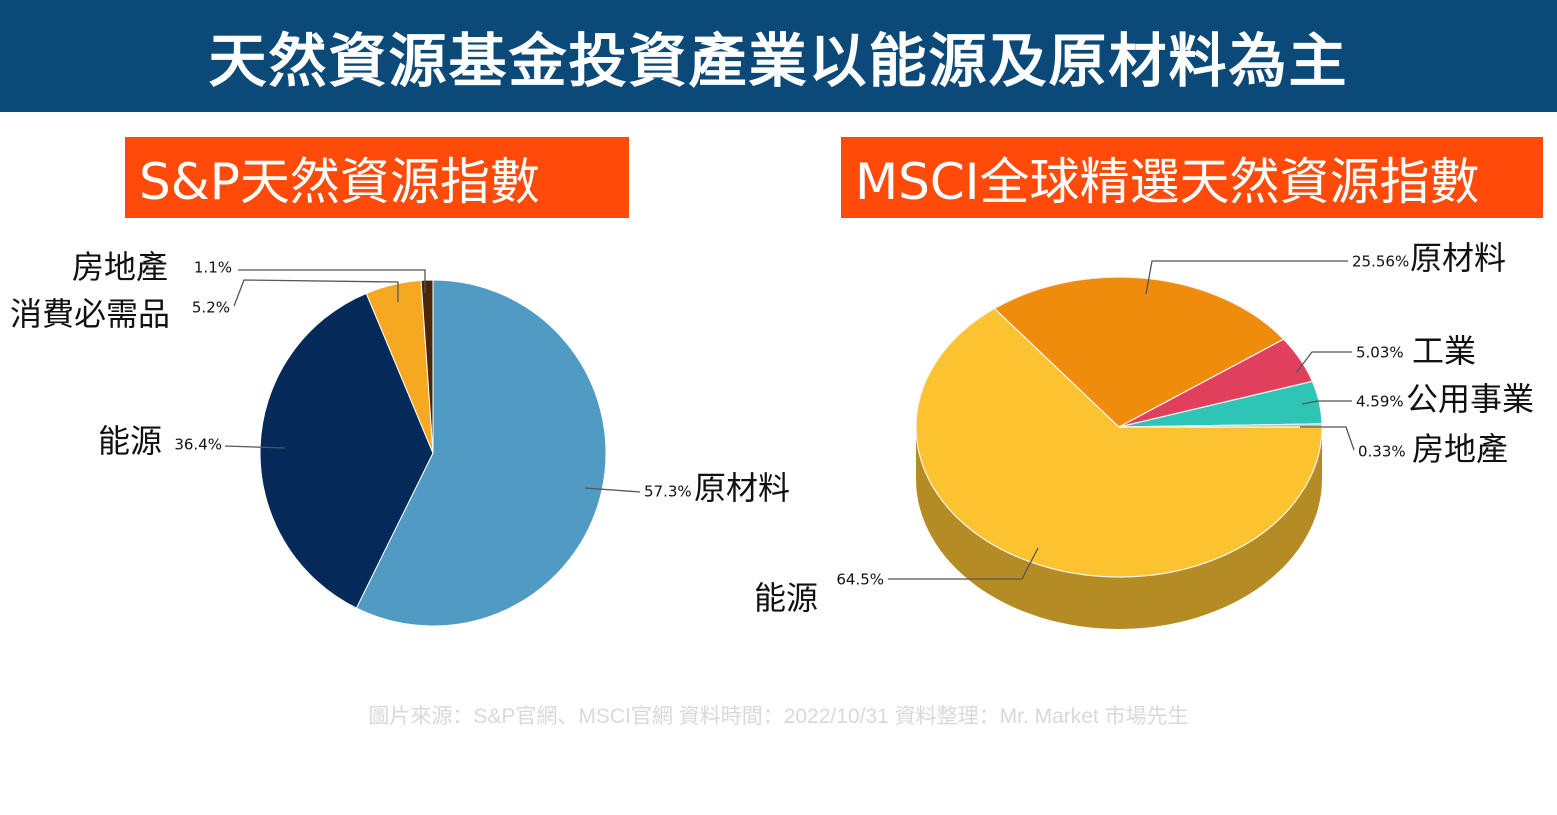  Describe the element at coordinates (1246, 277) in the screenshot. I see `msci-leader-raw-materials` at that location.